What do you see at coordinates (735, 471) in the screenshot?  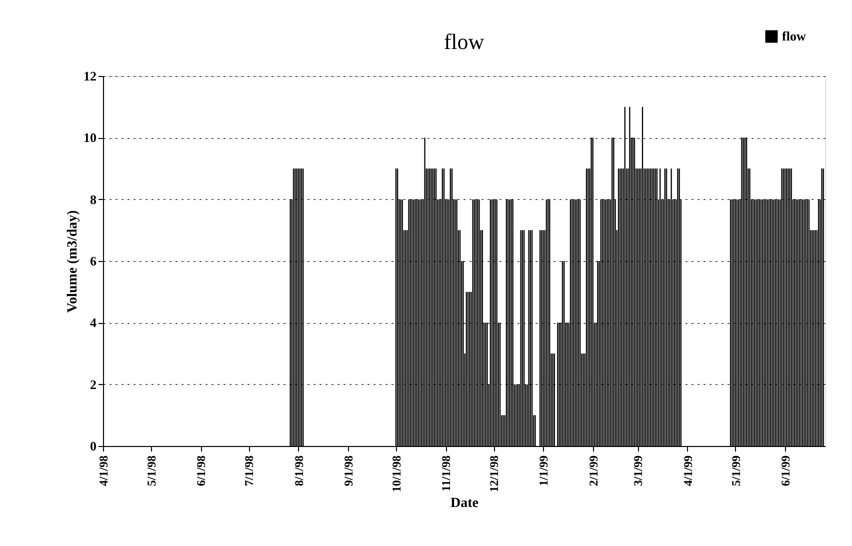 I see `x-tick-label: 5/1/99` at bounding box center [735, 471].